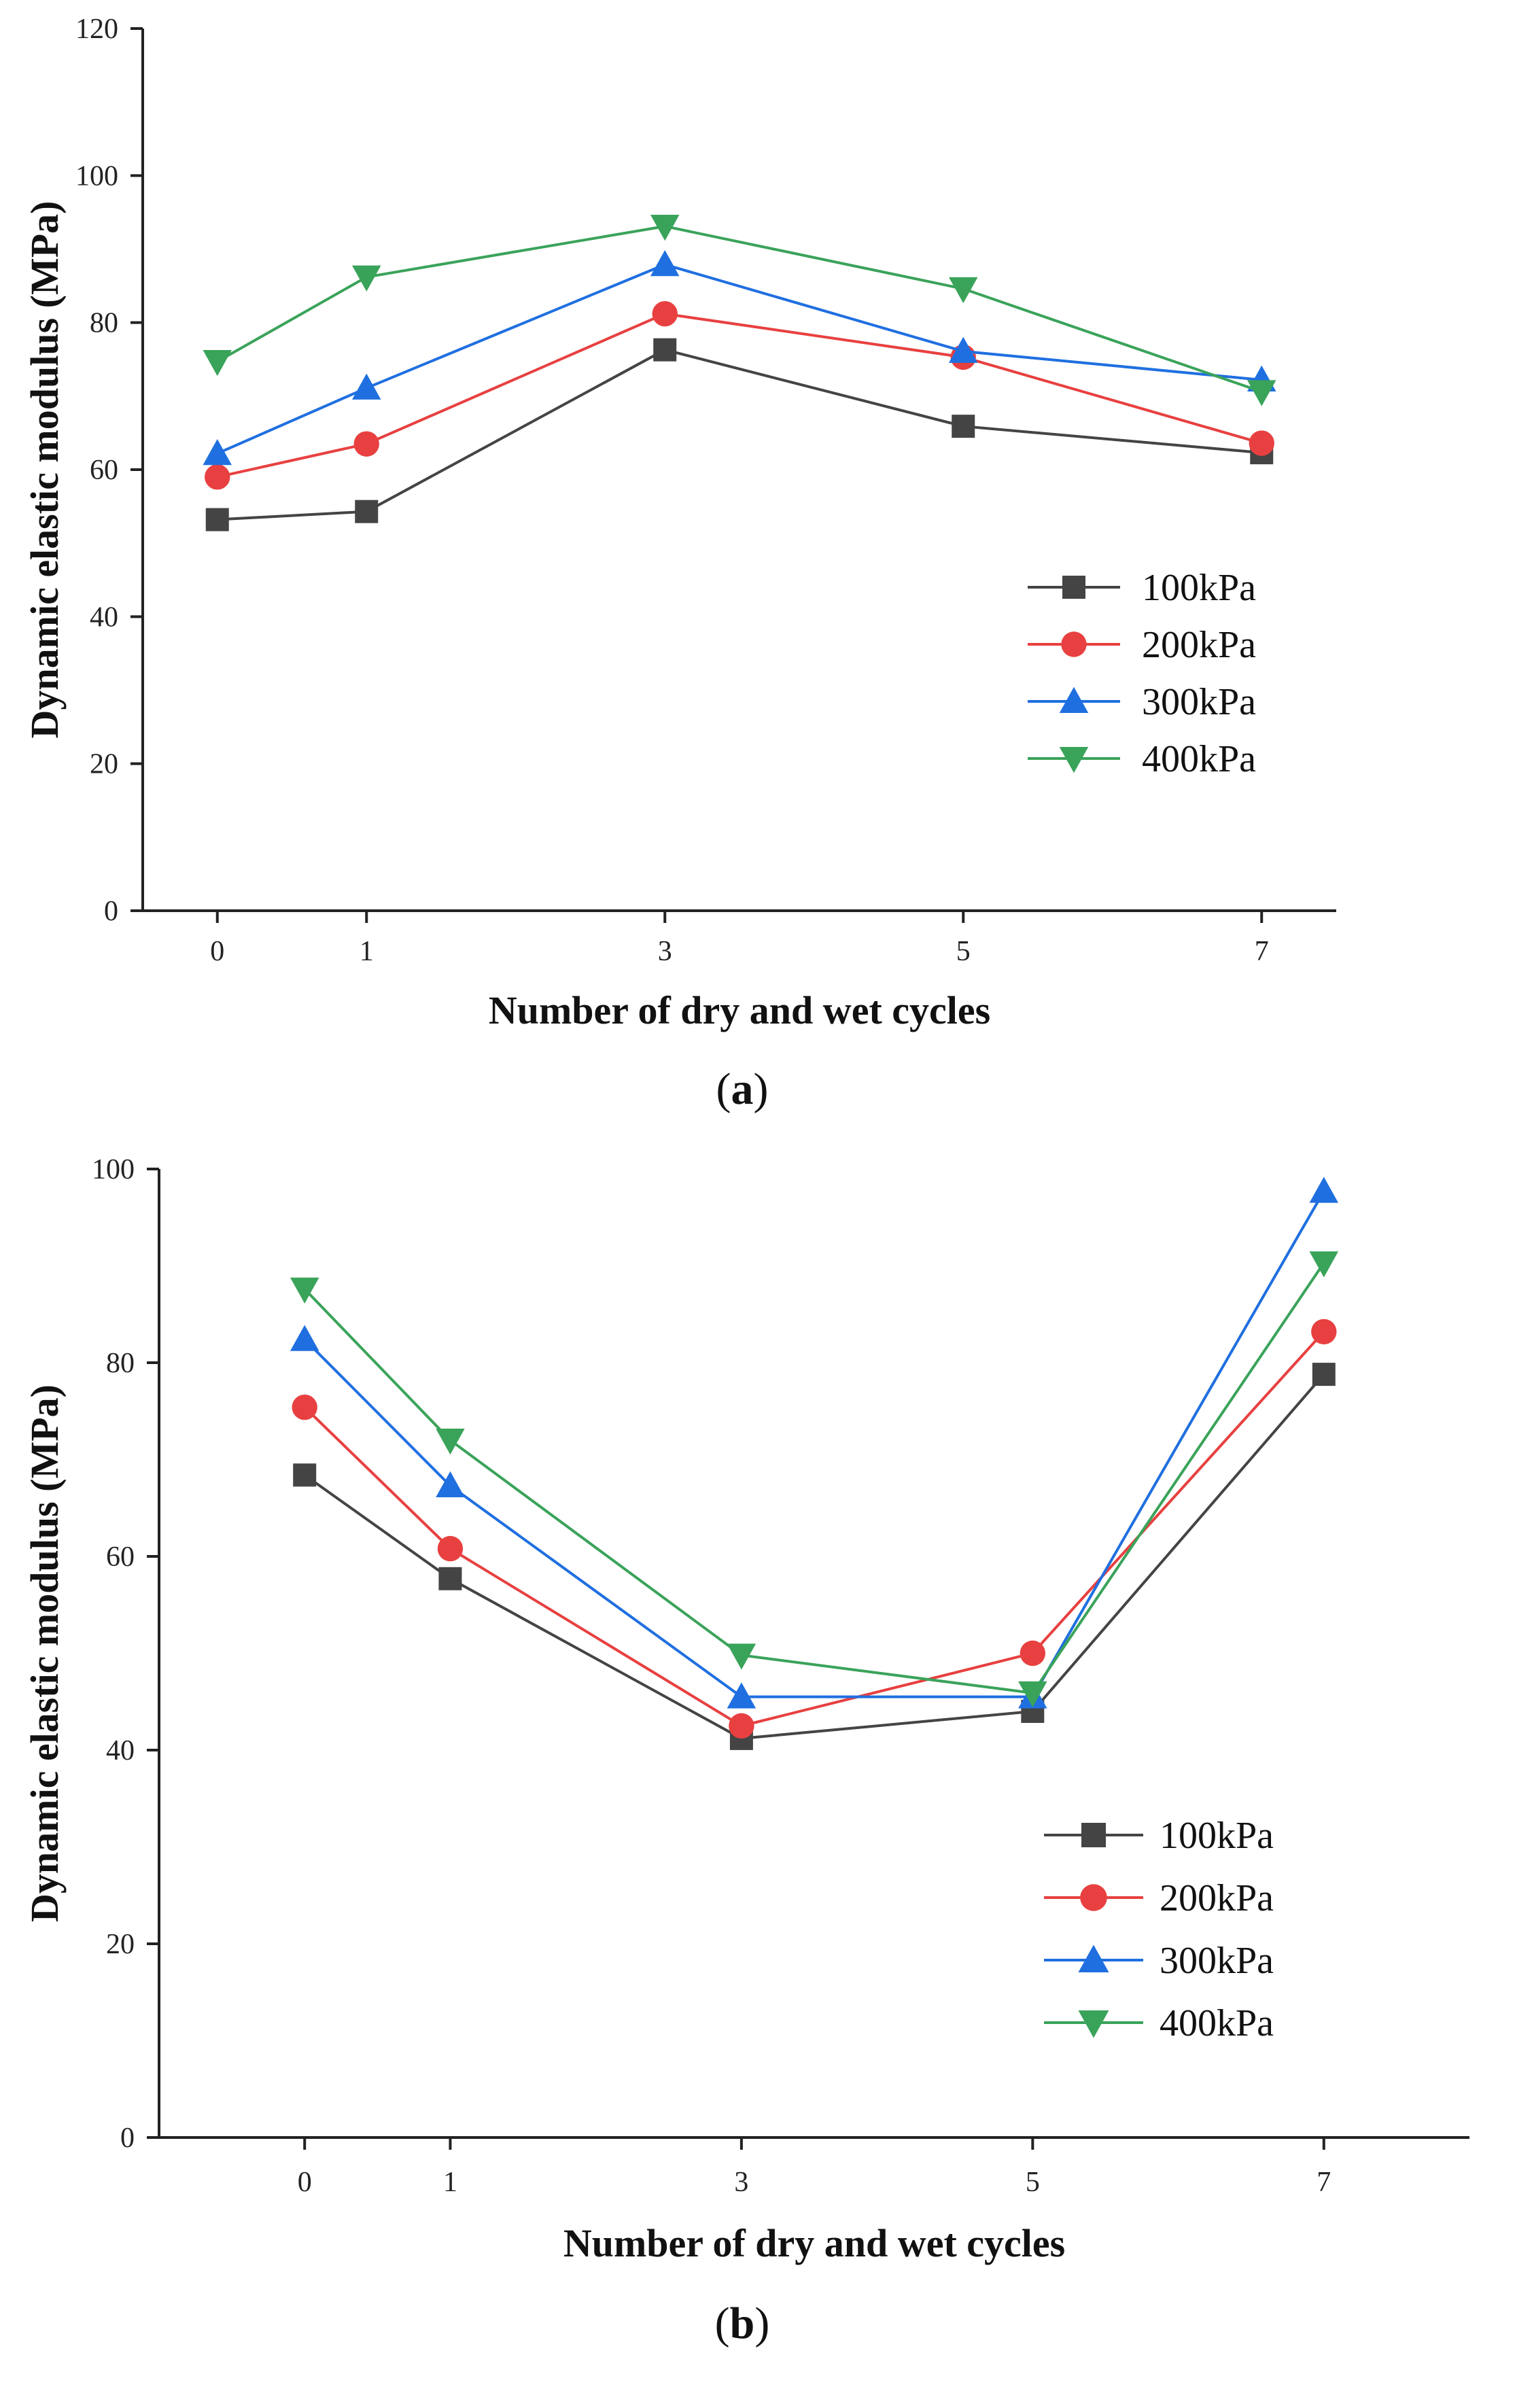 The image size is (1515, 2408). Describe the element at coordinates (111, 912) in the screenshot. I see `y-tick-label: 0` at that location.